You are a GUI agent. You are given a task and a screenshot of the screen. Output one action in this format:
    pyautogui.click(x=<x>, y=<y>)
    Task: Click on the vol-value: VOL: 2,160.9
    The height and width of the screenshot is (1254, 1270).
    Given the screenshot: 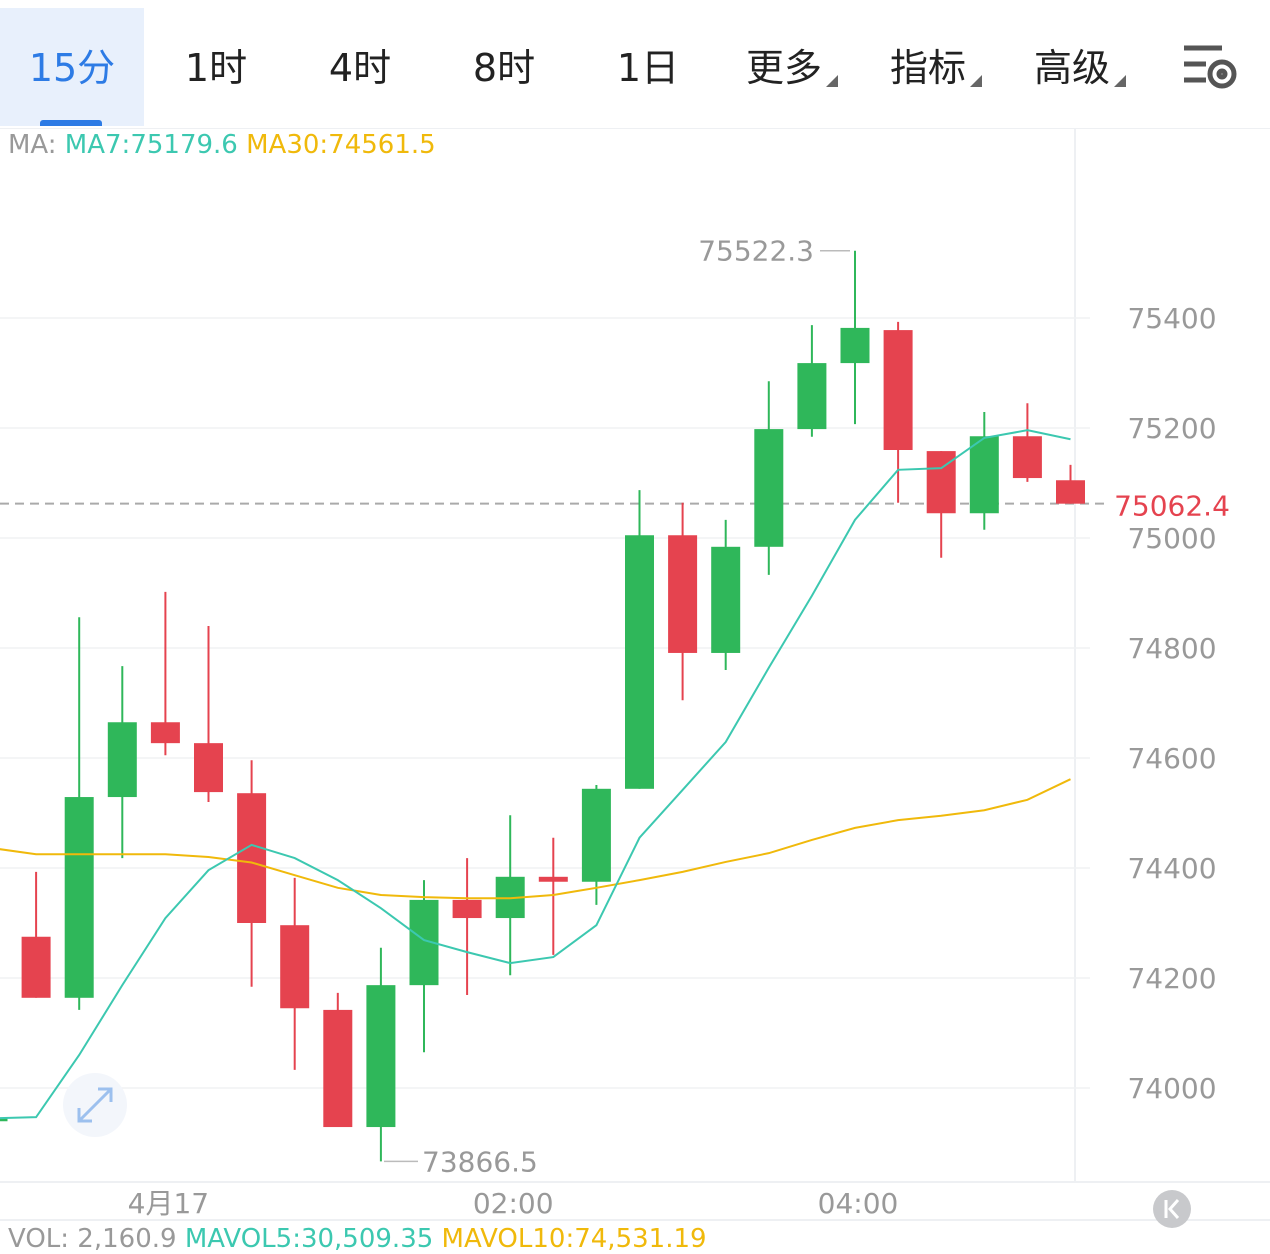 What is the action you would take?
    pyautogui.click(x=92, y=1239)
    